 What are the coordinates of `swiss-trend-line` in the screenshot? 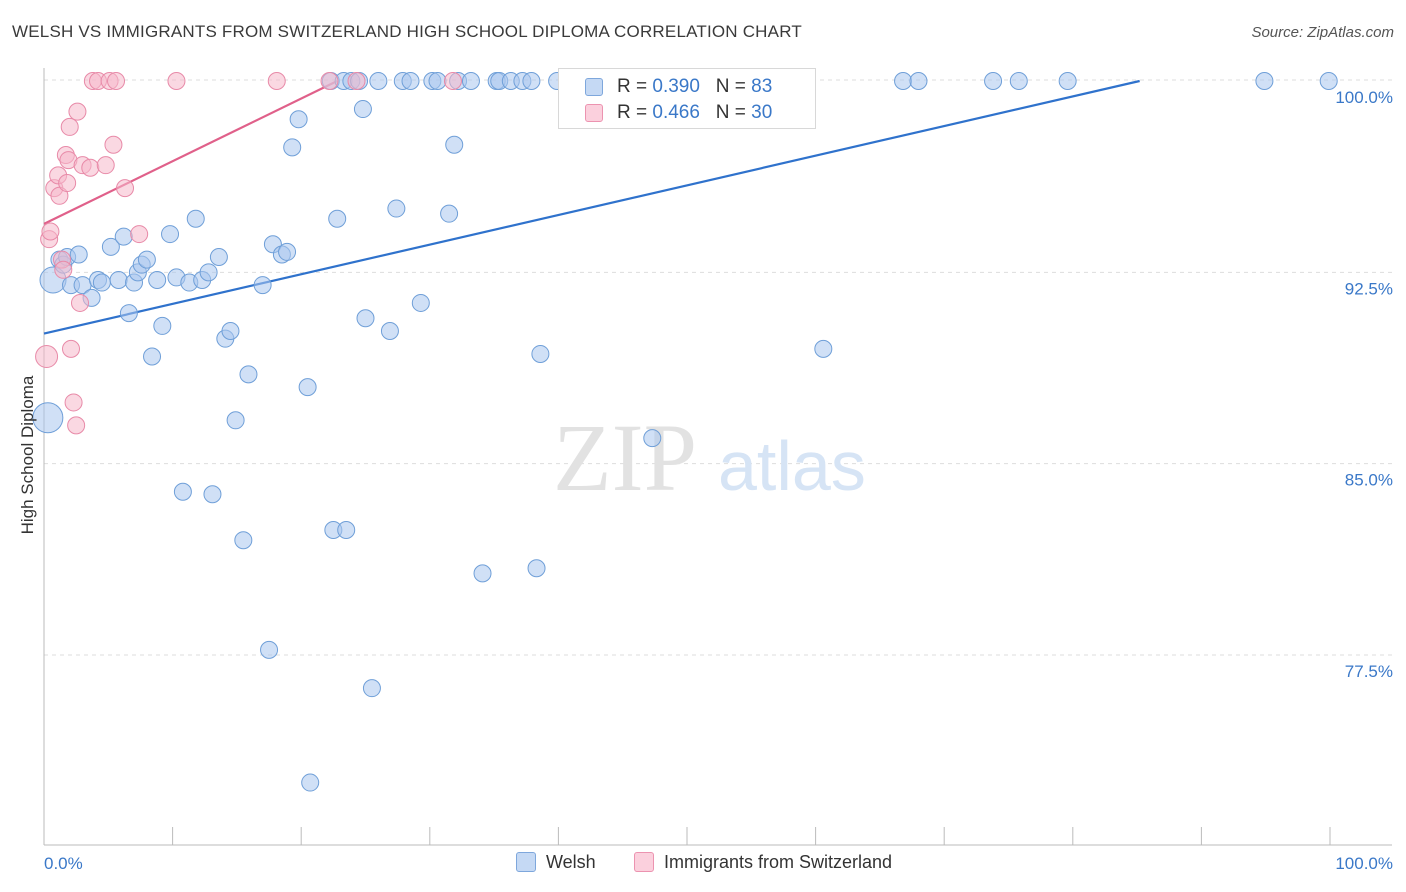 It's located at (190, 152).